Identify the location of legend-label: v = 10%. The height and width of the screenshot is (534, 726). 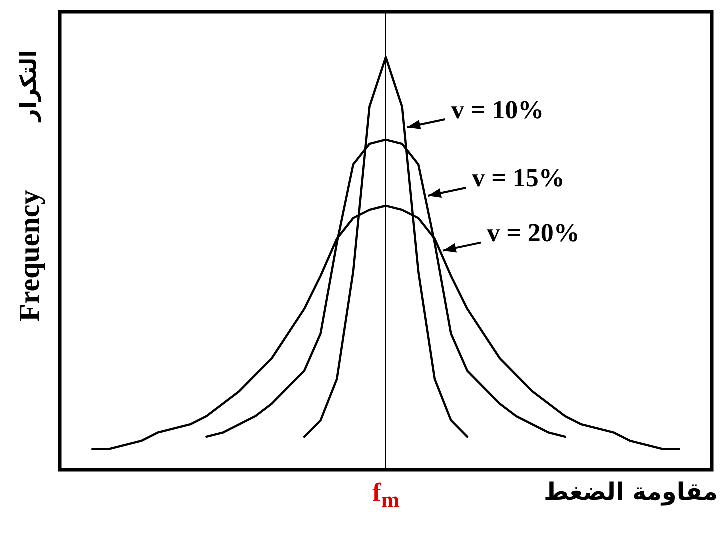
(497, 109).